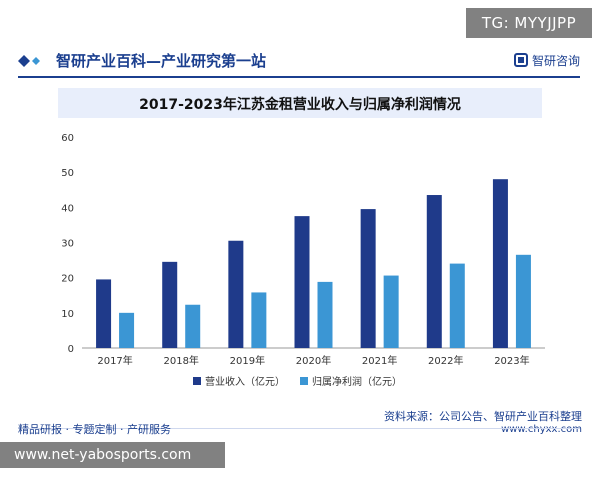  What do you see at coordinates (313, 360) in the screenshot?
I see `x-tick-label: 2020年` at bounding box center [313, 360].